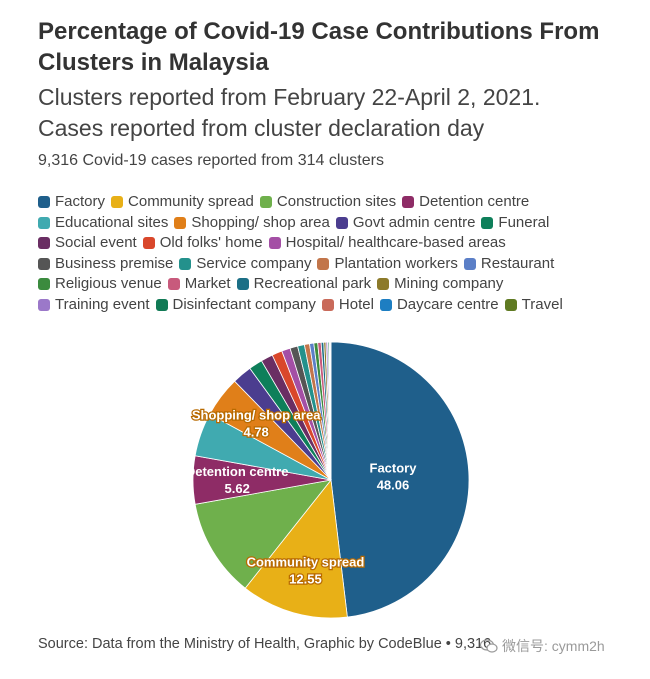 This screenshot has width=650, height=679. I want to click on legend-item: Religious venue, so click(100, 284).